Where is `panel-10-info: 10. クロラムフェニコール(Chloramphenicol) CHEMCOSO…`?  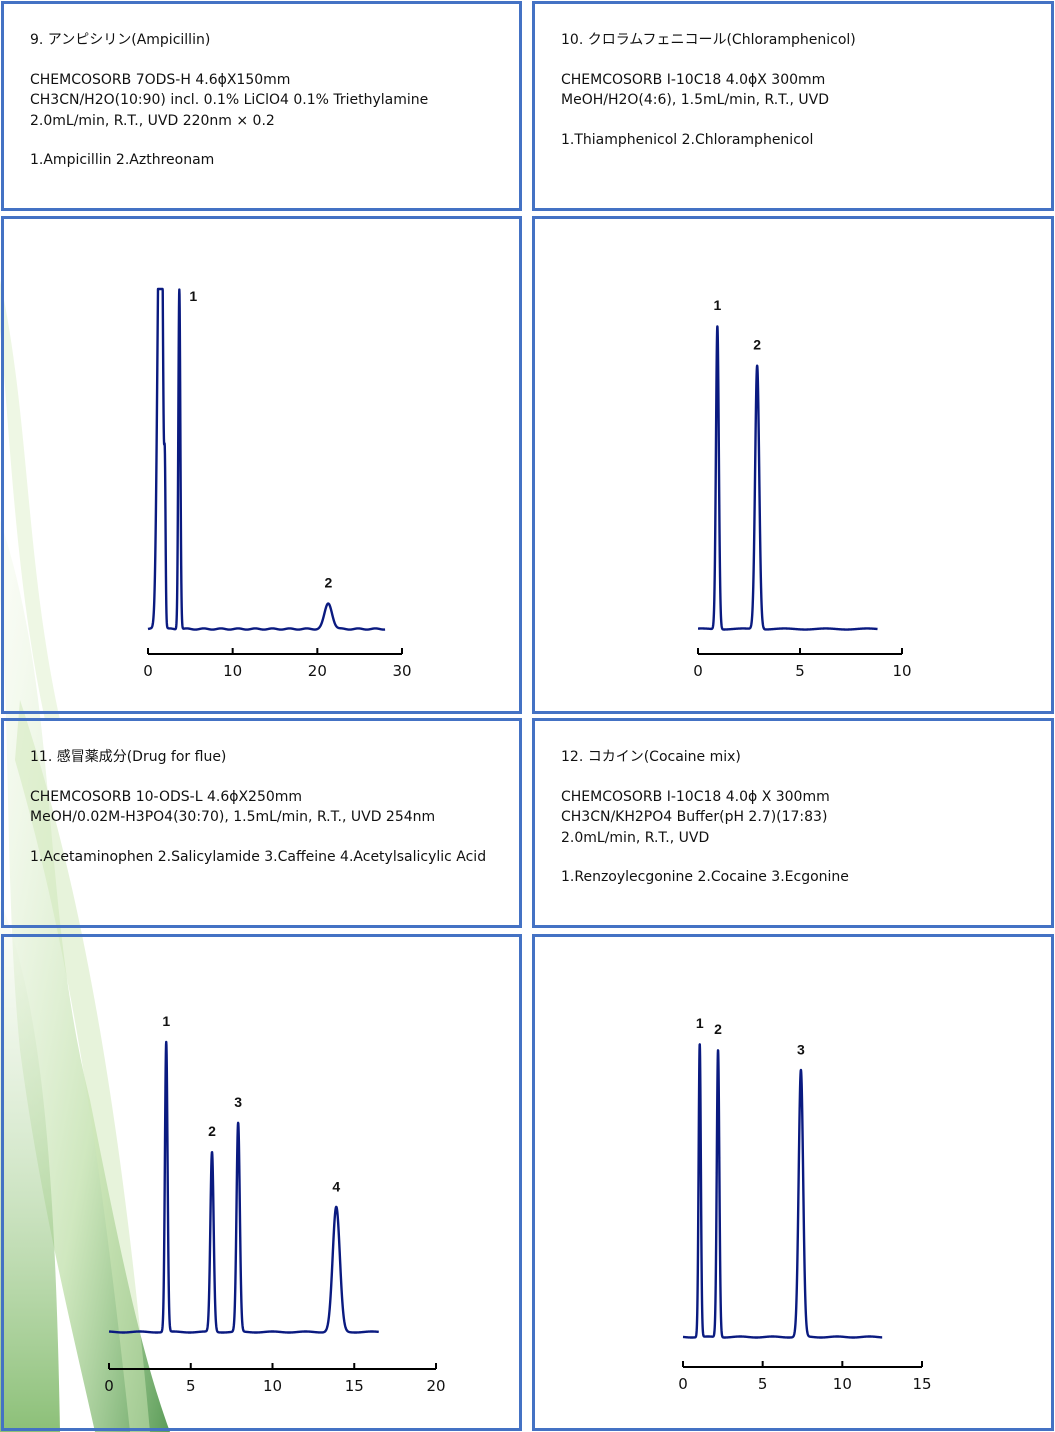
panel-10-info: 10. クロラムフェニコール(Chloramphenicol) CHEMCOSO… is located at coordinates (793, 106).